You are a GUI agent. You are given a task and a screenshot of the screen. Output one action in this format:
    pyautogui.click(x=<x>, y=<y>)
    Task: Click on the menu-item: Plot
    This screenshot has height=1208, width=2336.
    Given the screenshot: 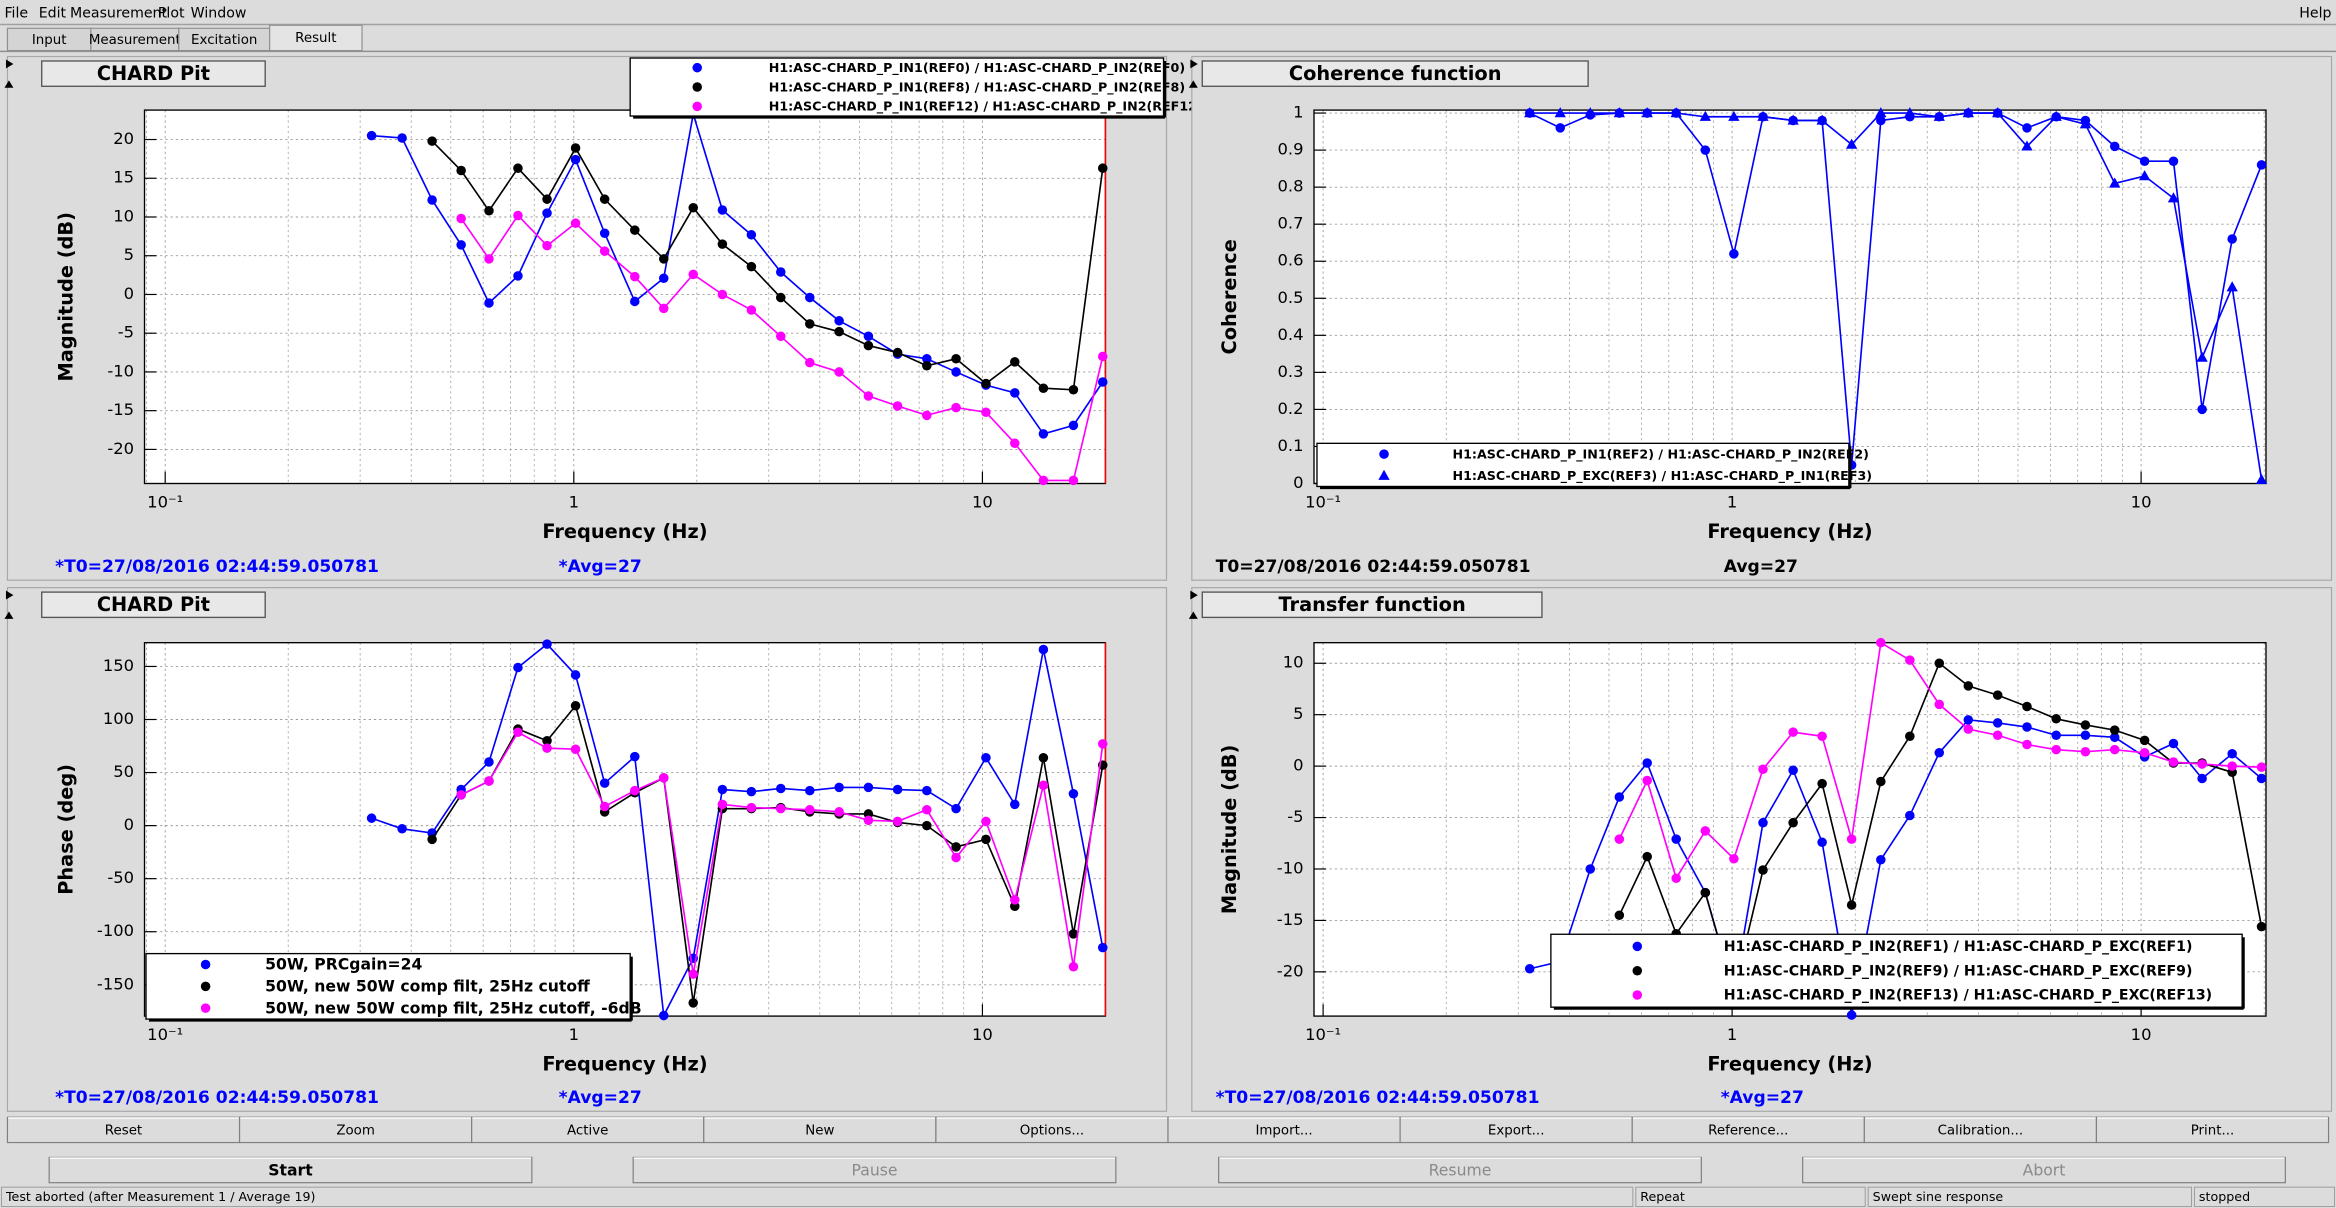 What is the action you would take?
    pyautogui.click(x=171, y=13)
    